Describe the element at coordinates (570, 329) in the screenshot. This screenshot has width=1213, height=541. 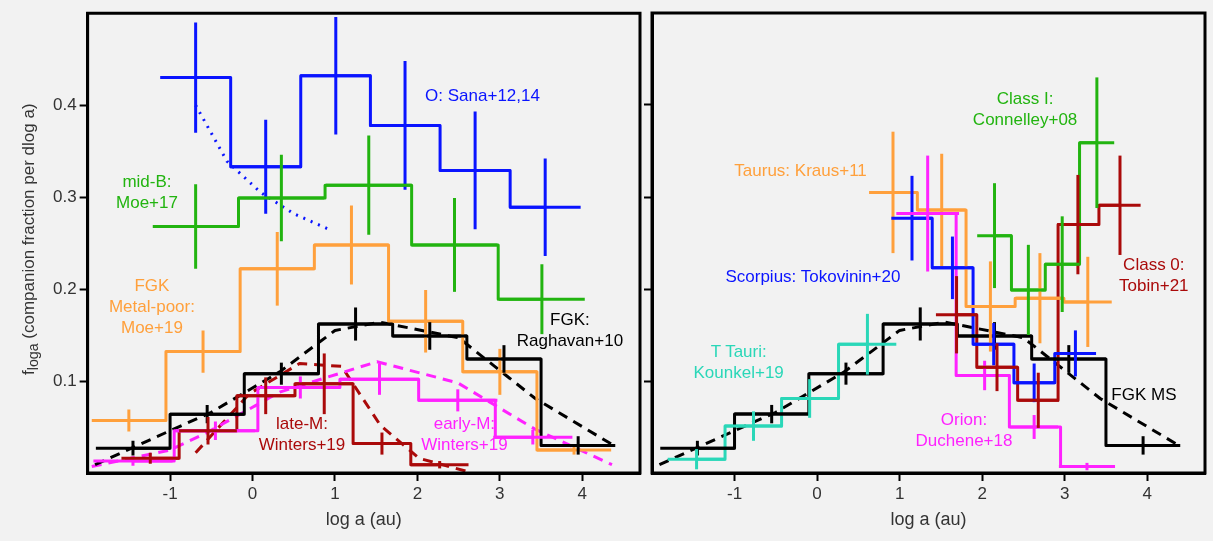
I see `series-label: FGK: Raghavan+10` at that location.